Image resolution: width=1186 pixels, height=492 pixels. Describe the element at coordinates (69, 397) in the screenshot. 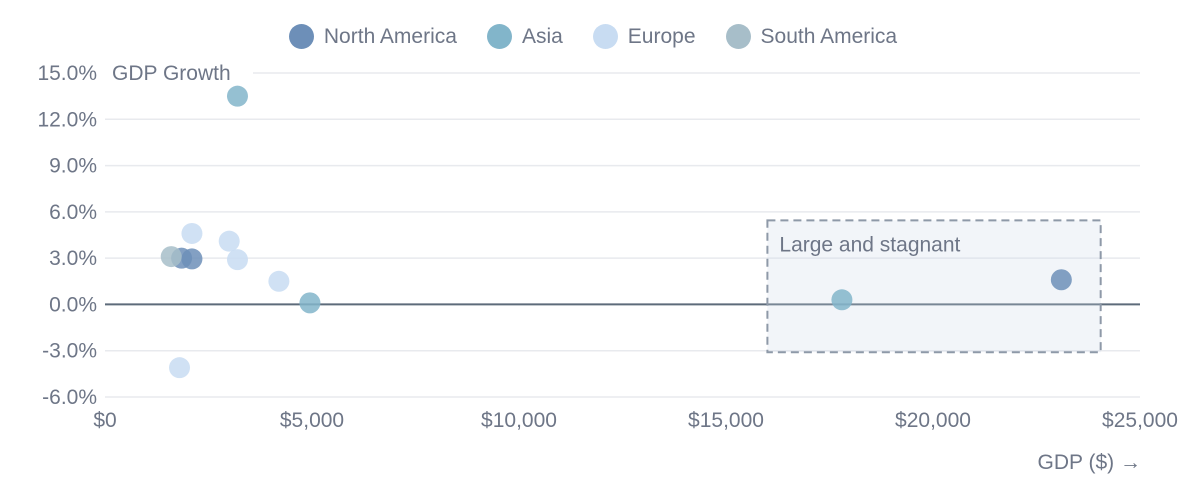

I see `y-tick-label: -6.0%` at that location.